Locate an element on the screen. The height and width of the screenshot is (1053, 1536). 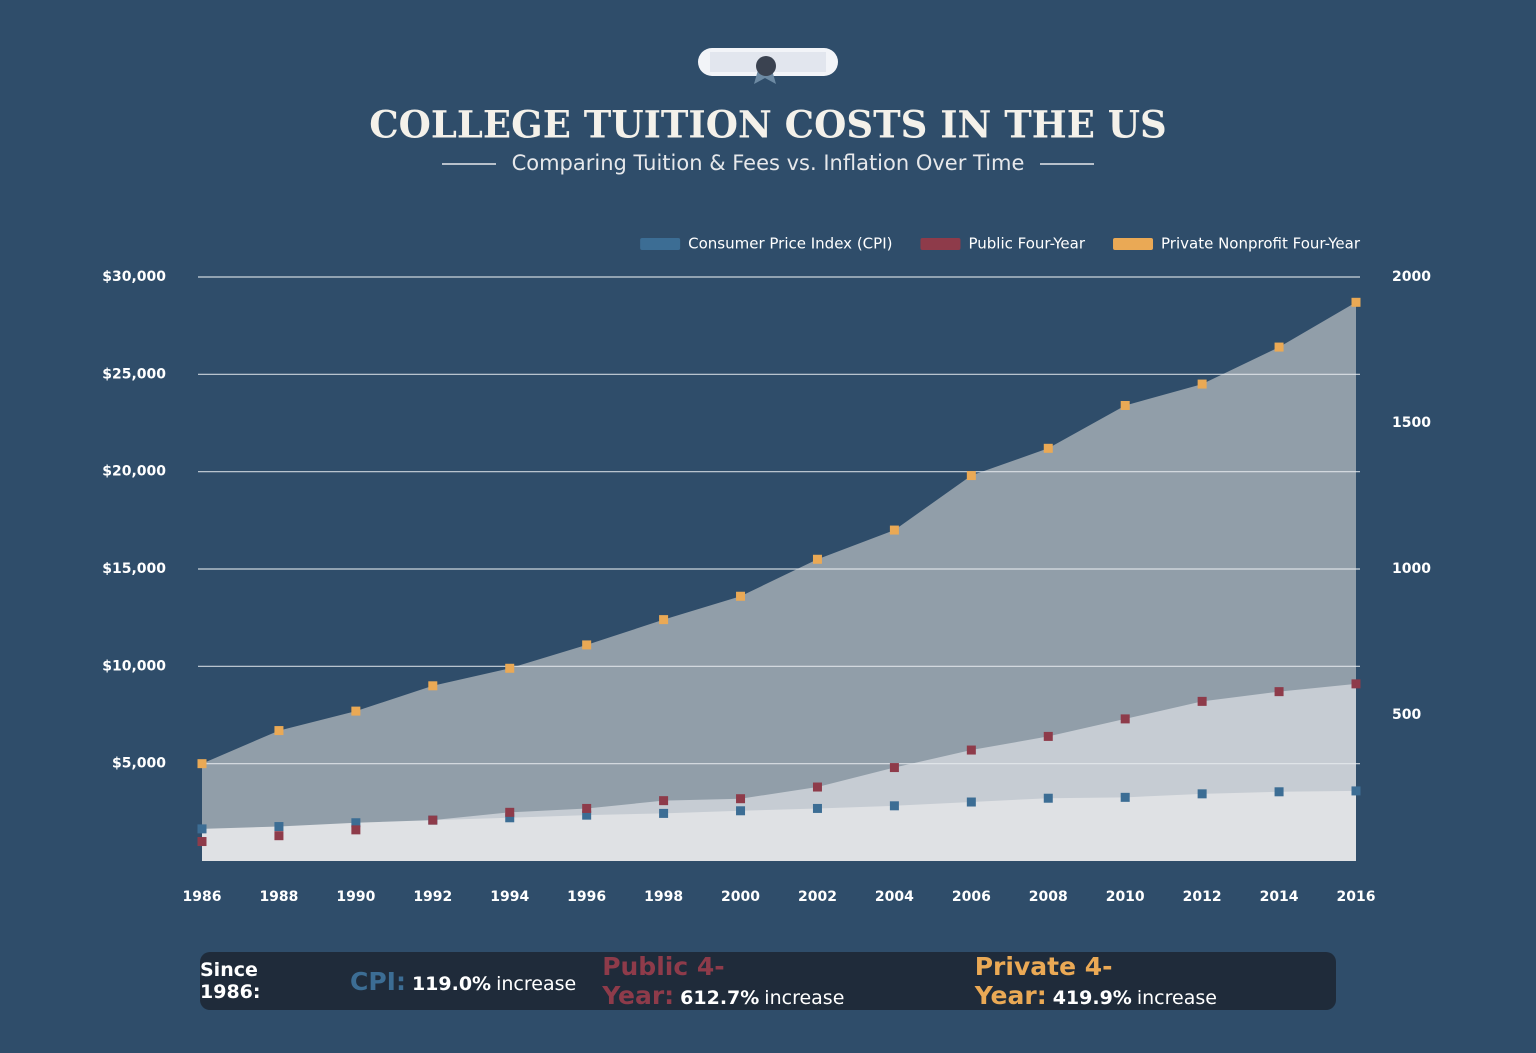
x-tick-label: 2014 is located at coordinates (1279, 897).